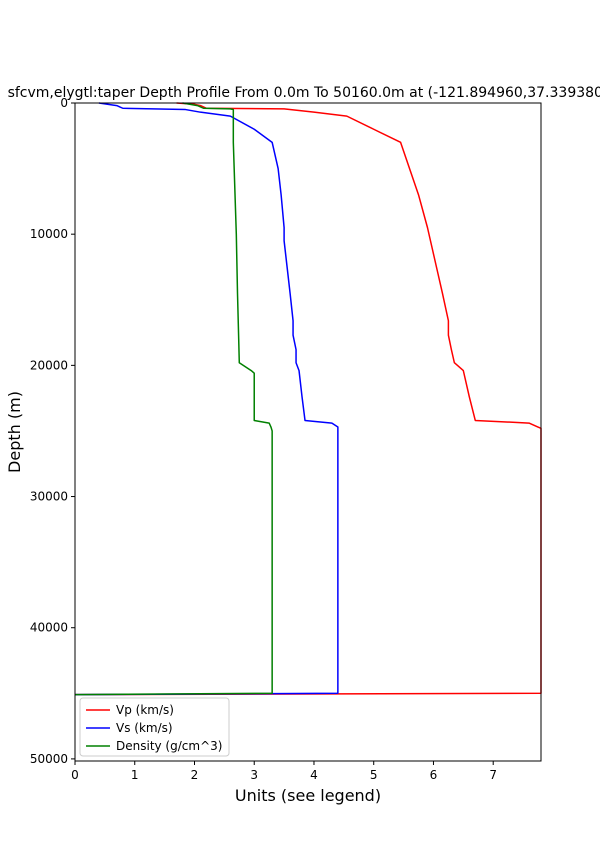 The width and height of the screenshot is (600, 857). I want to click on x-axis: 0 1 2 3 4 5 6 7, so click(284, 771).